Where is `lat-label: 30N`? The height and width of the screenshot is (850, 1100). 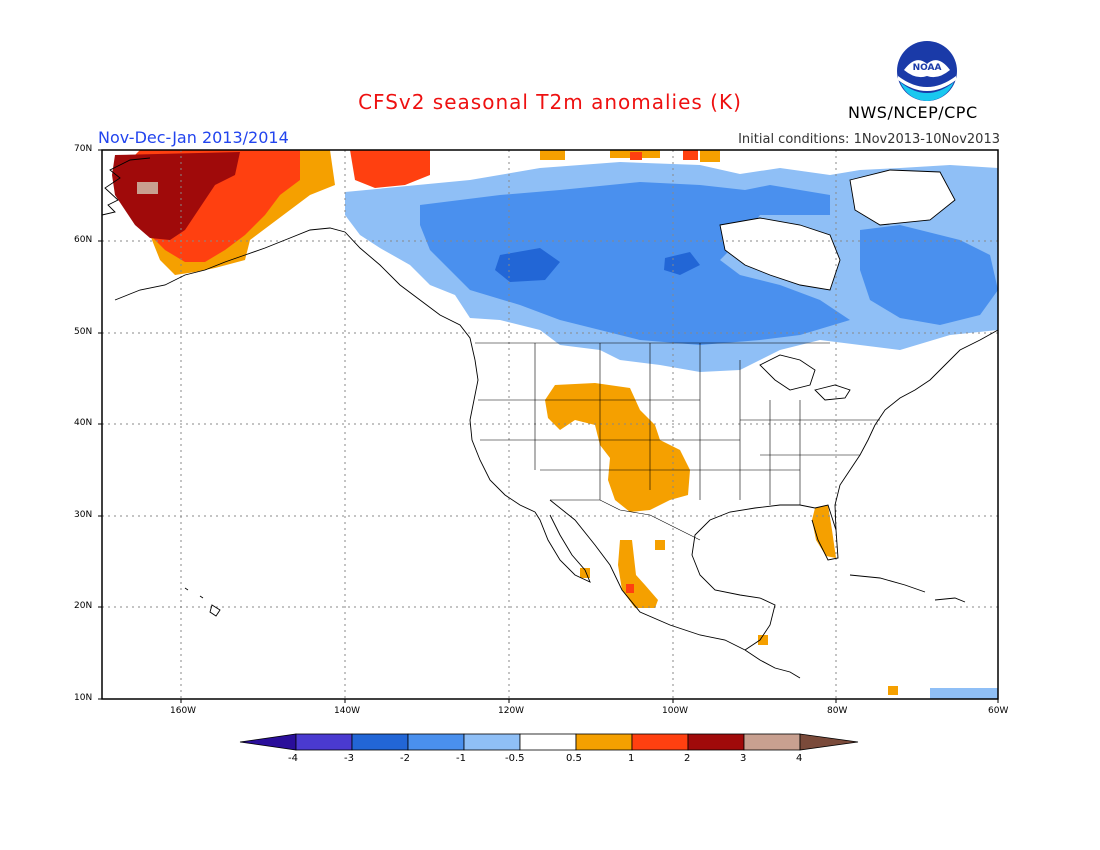
lat-label: 30N is located at coordinates (83, 515).